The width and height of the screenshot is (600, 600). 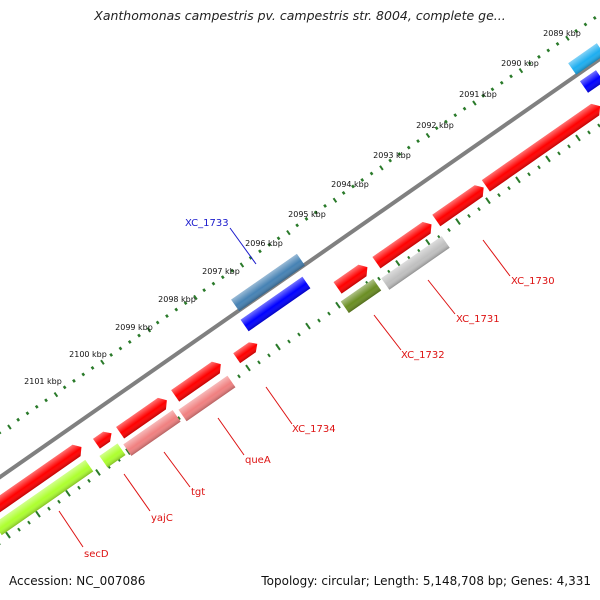 What do you see at coordinates (540, 146) in the screenshot?
I see `cds-xc1730` at bounding box center [540, 146].